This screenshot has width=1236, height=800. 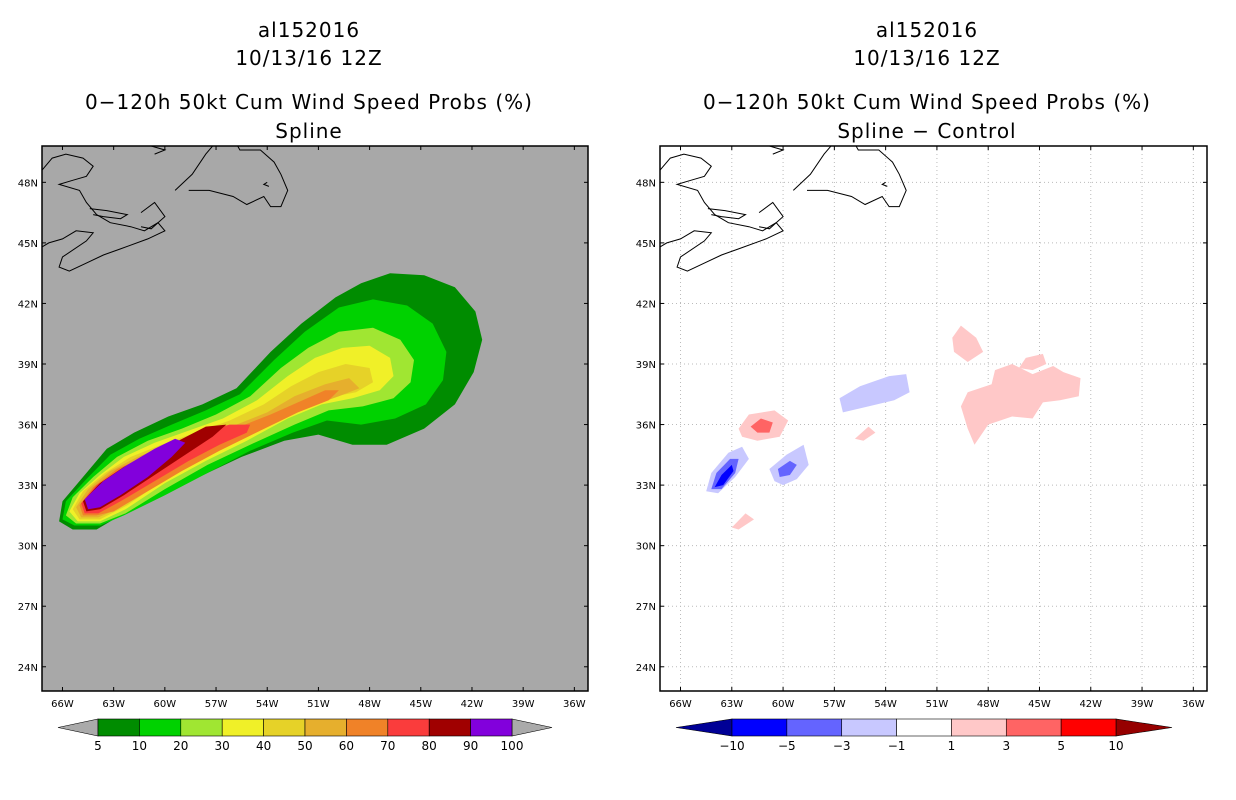 I want to click on left-colorbar: 5 10 20 30 40 50 60 70 80 90 100, so click(x=305, y=735).